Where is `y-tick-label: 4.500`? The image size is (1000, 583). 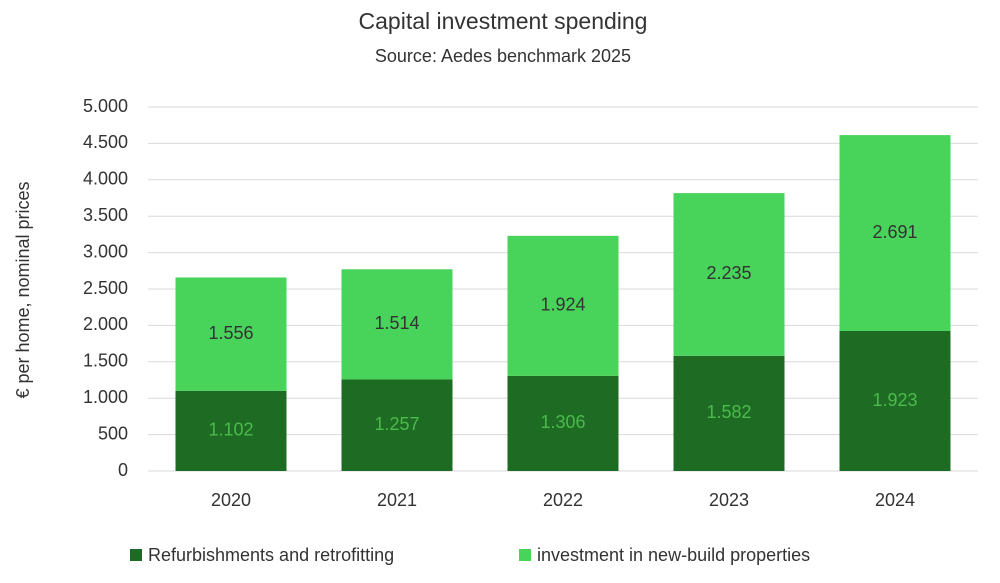
y-tick-label: 4.500 is located at coordinates (105, 142).